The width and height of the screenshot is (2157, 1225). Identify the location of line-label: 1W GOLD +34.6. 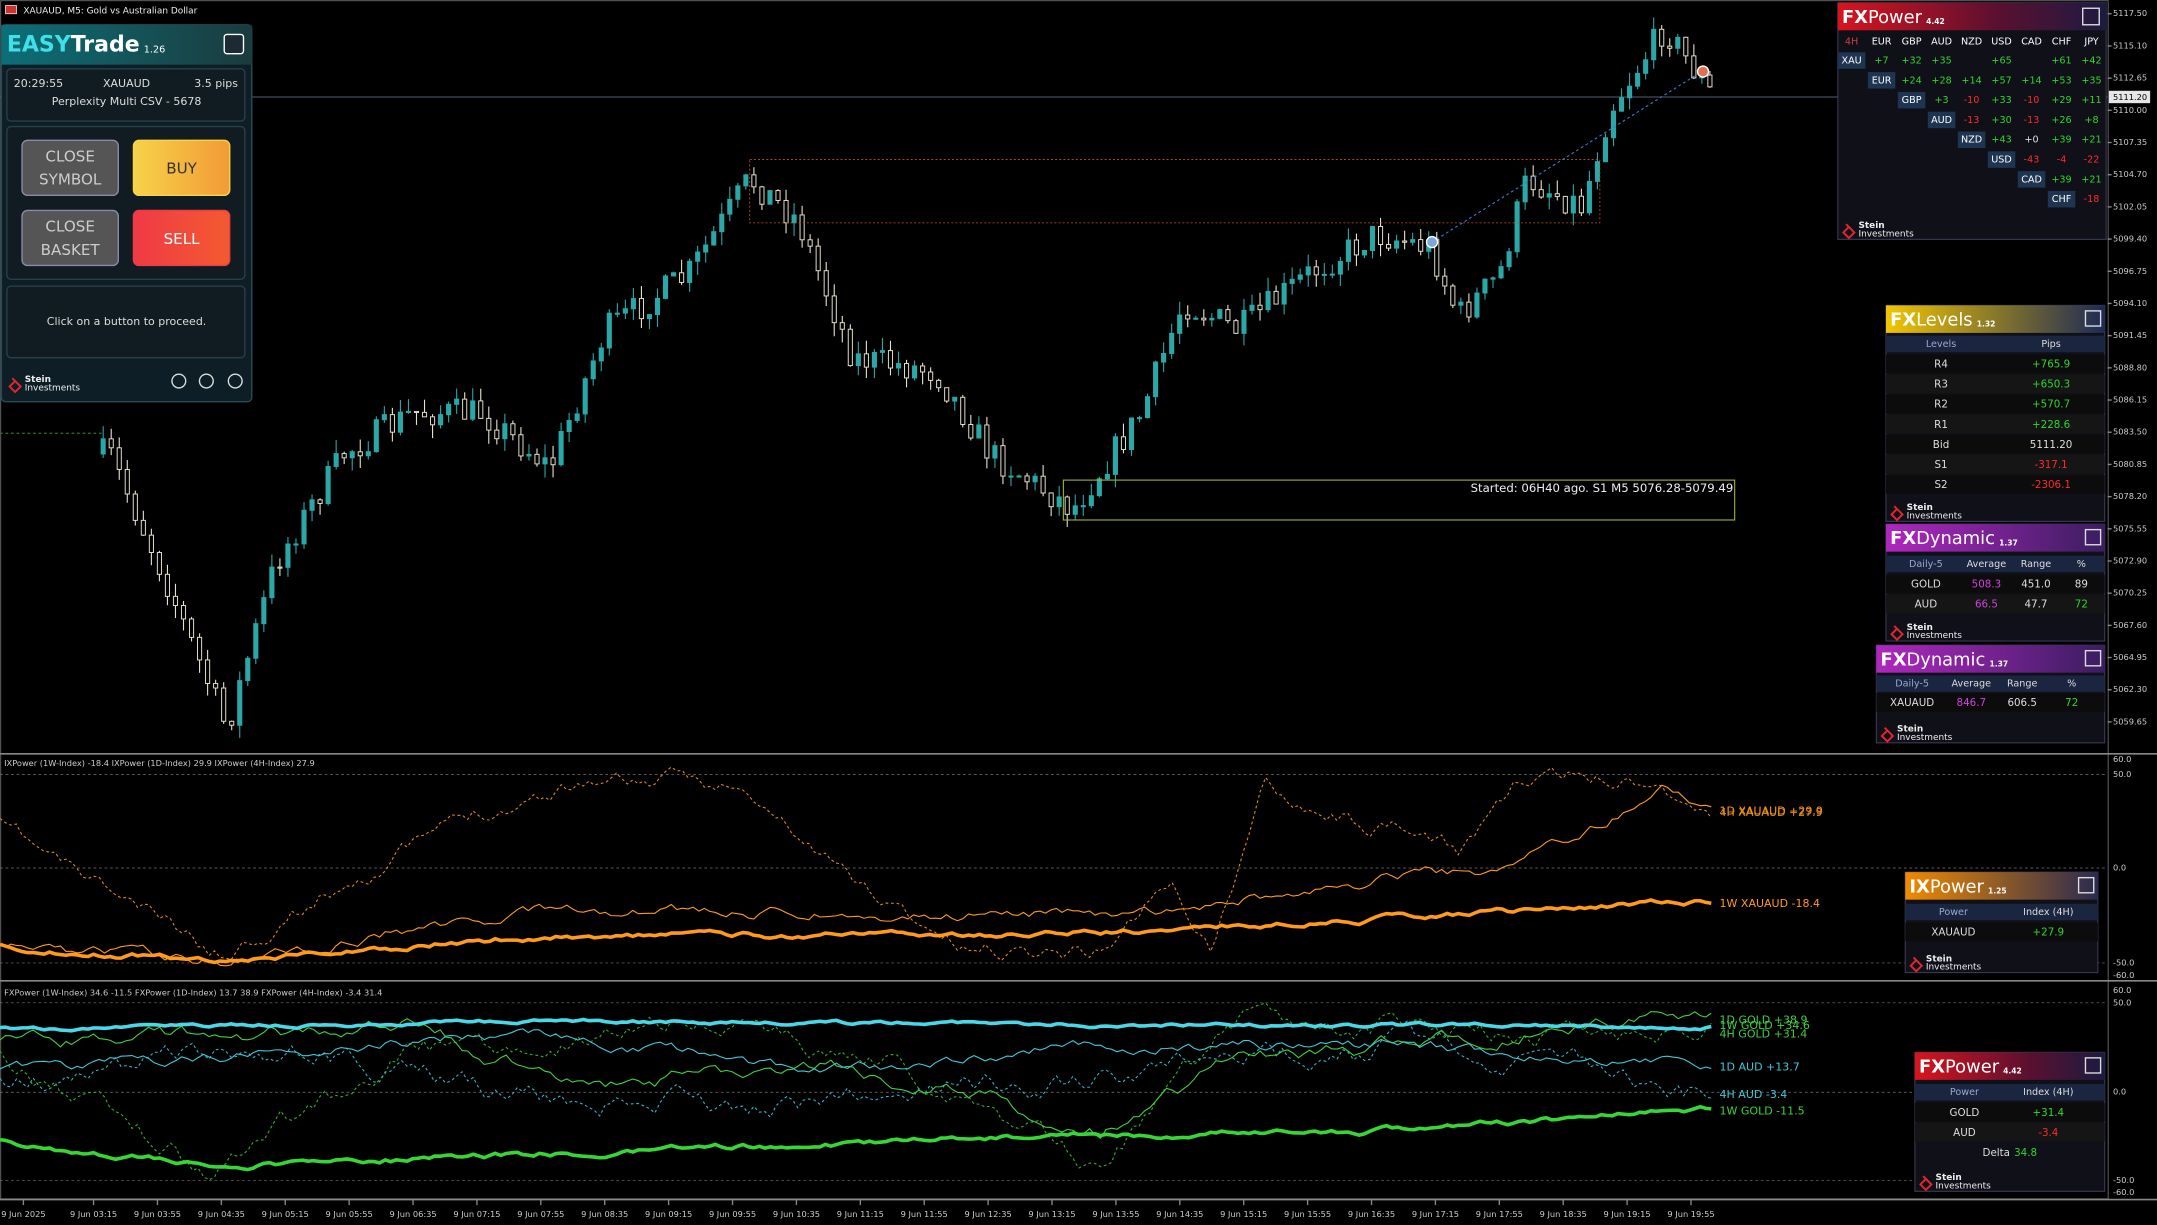
(1765, 1025).